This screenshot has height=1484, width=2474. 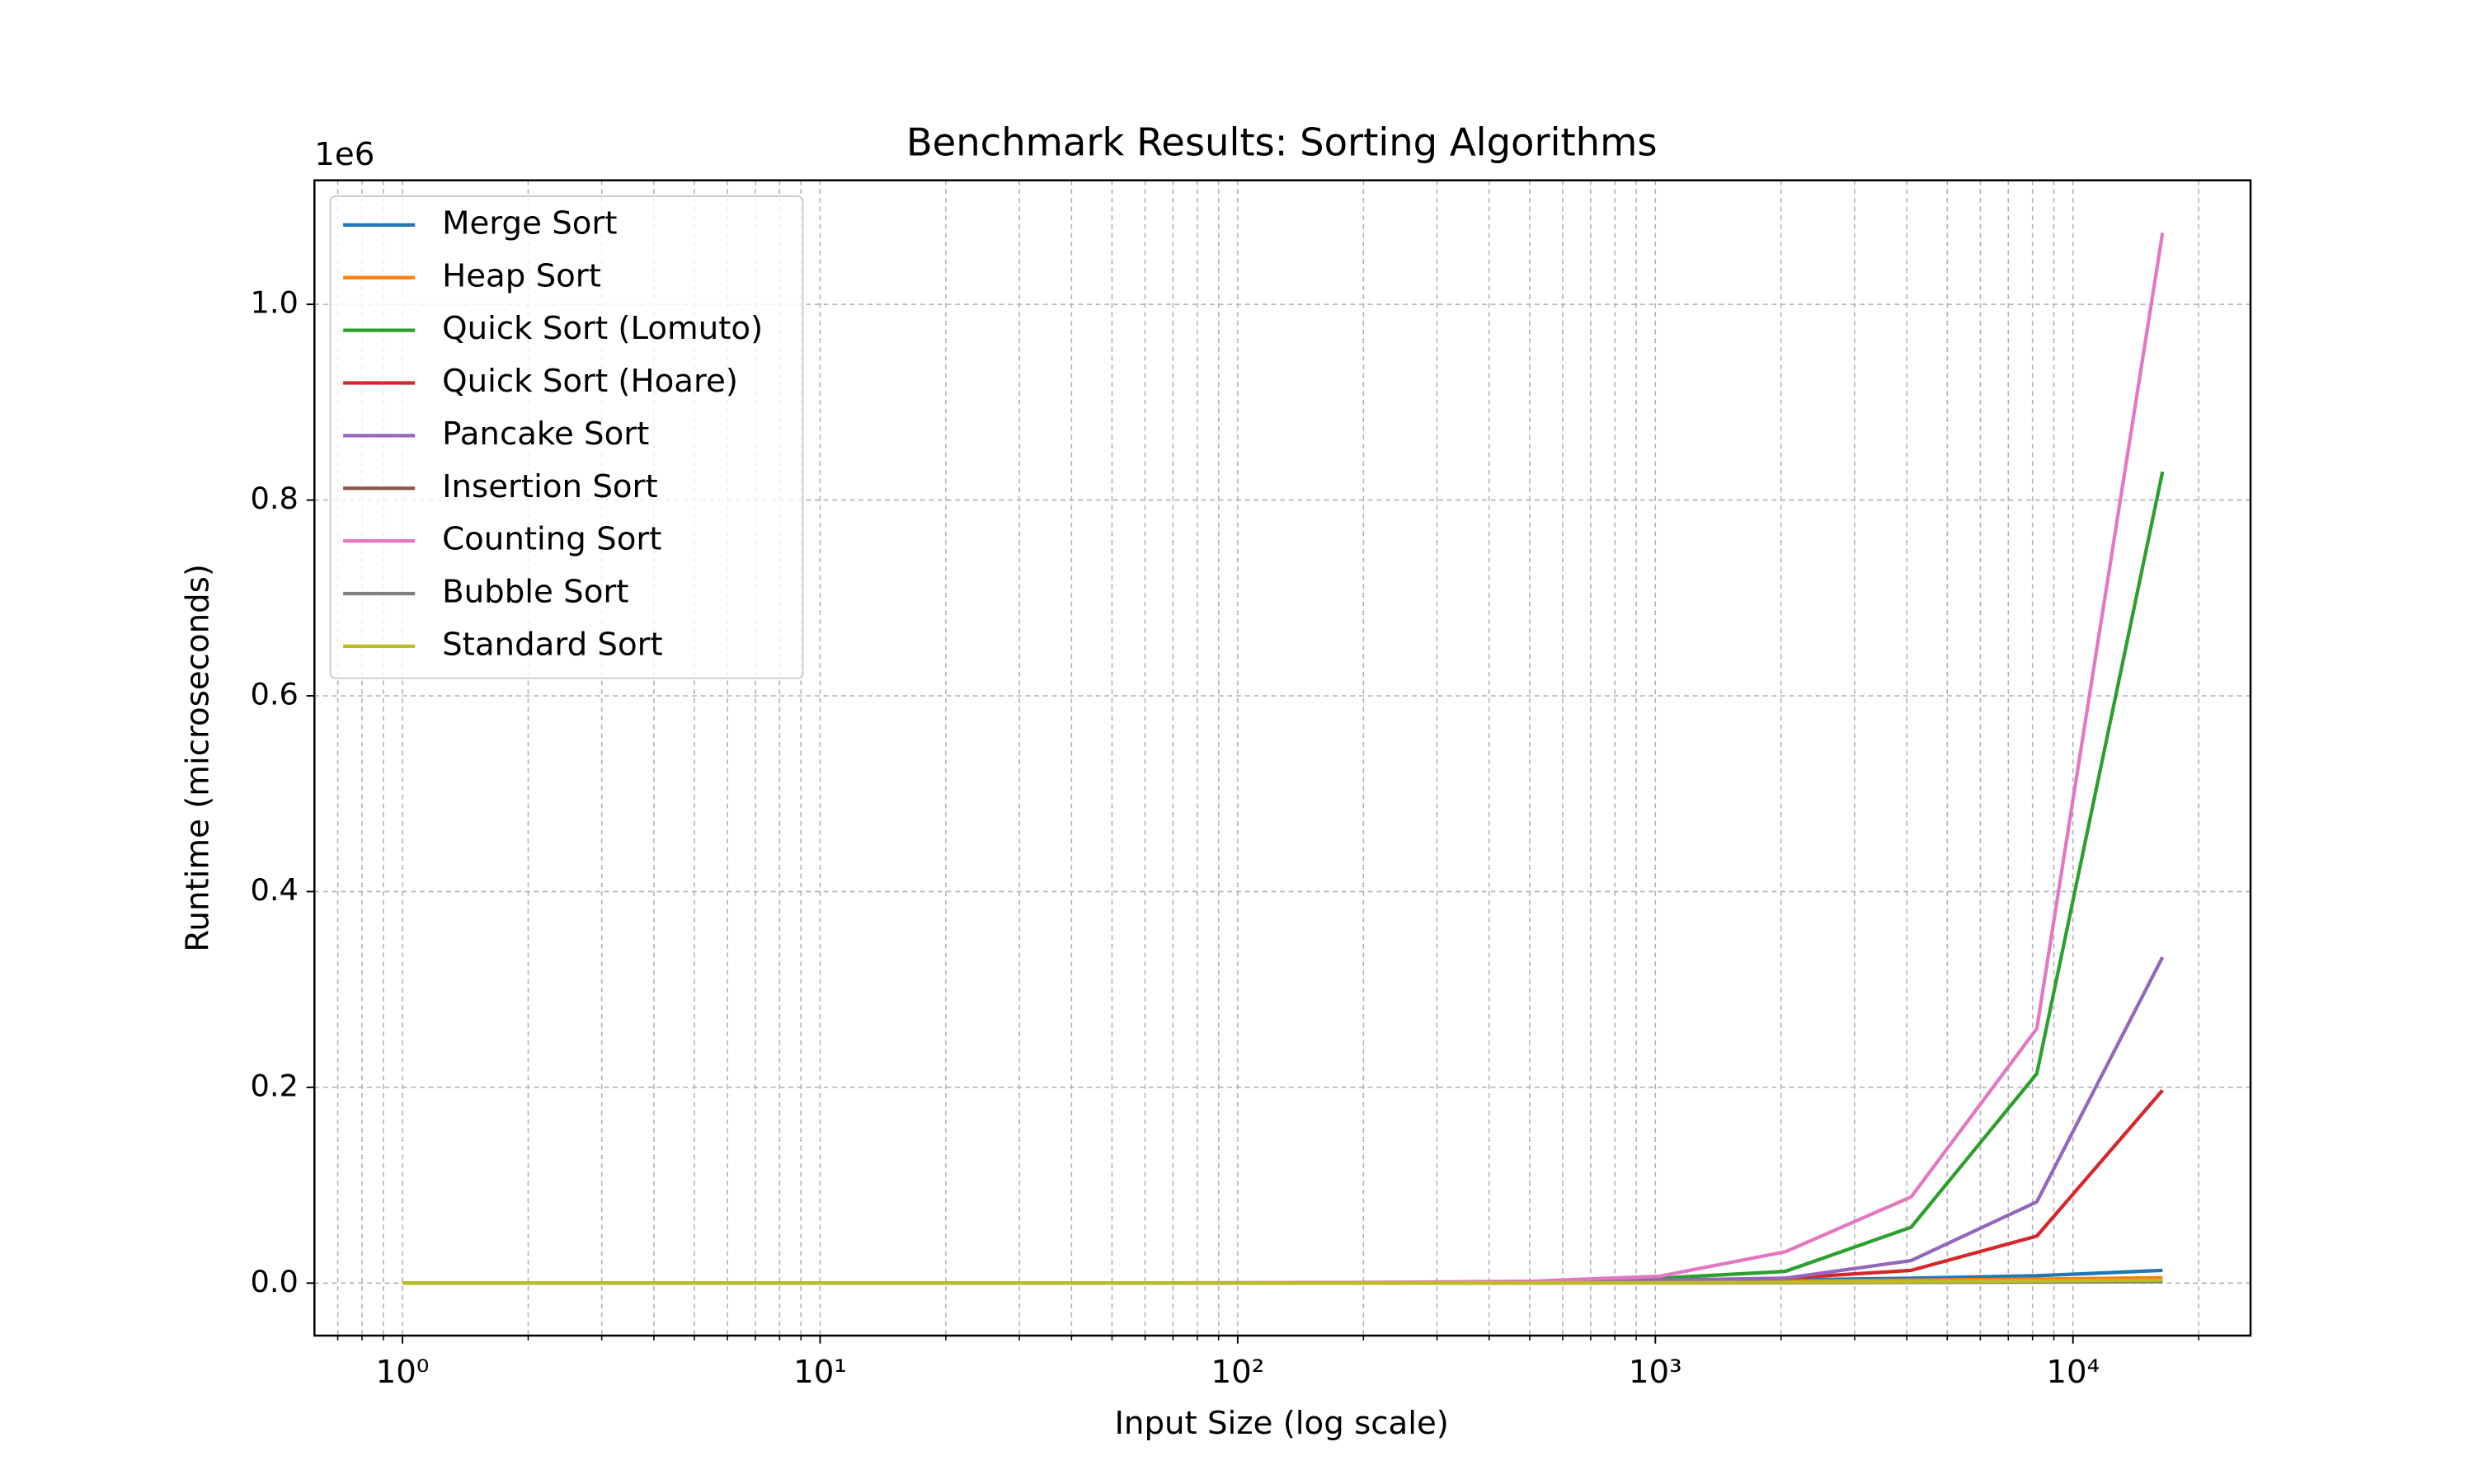 I want to click on legend-label: Merge Sort, so click(x=529, y=223).